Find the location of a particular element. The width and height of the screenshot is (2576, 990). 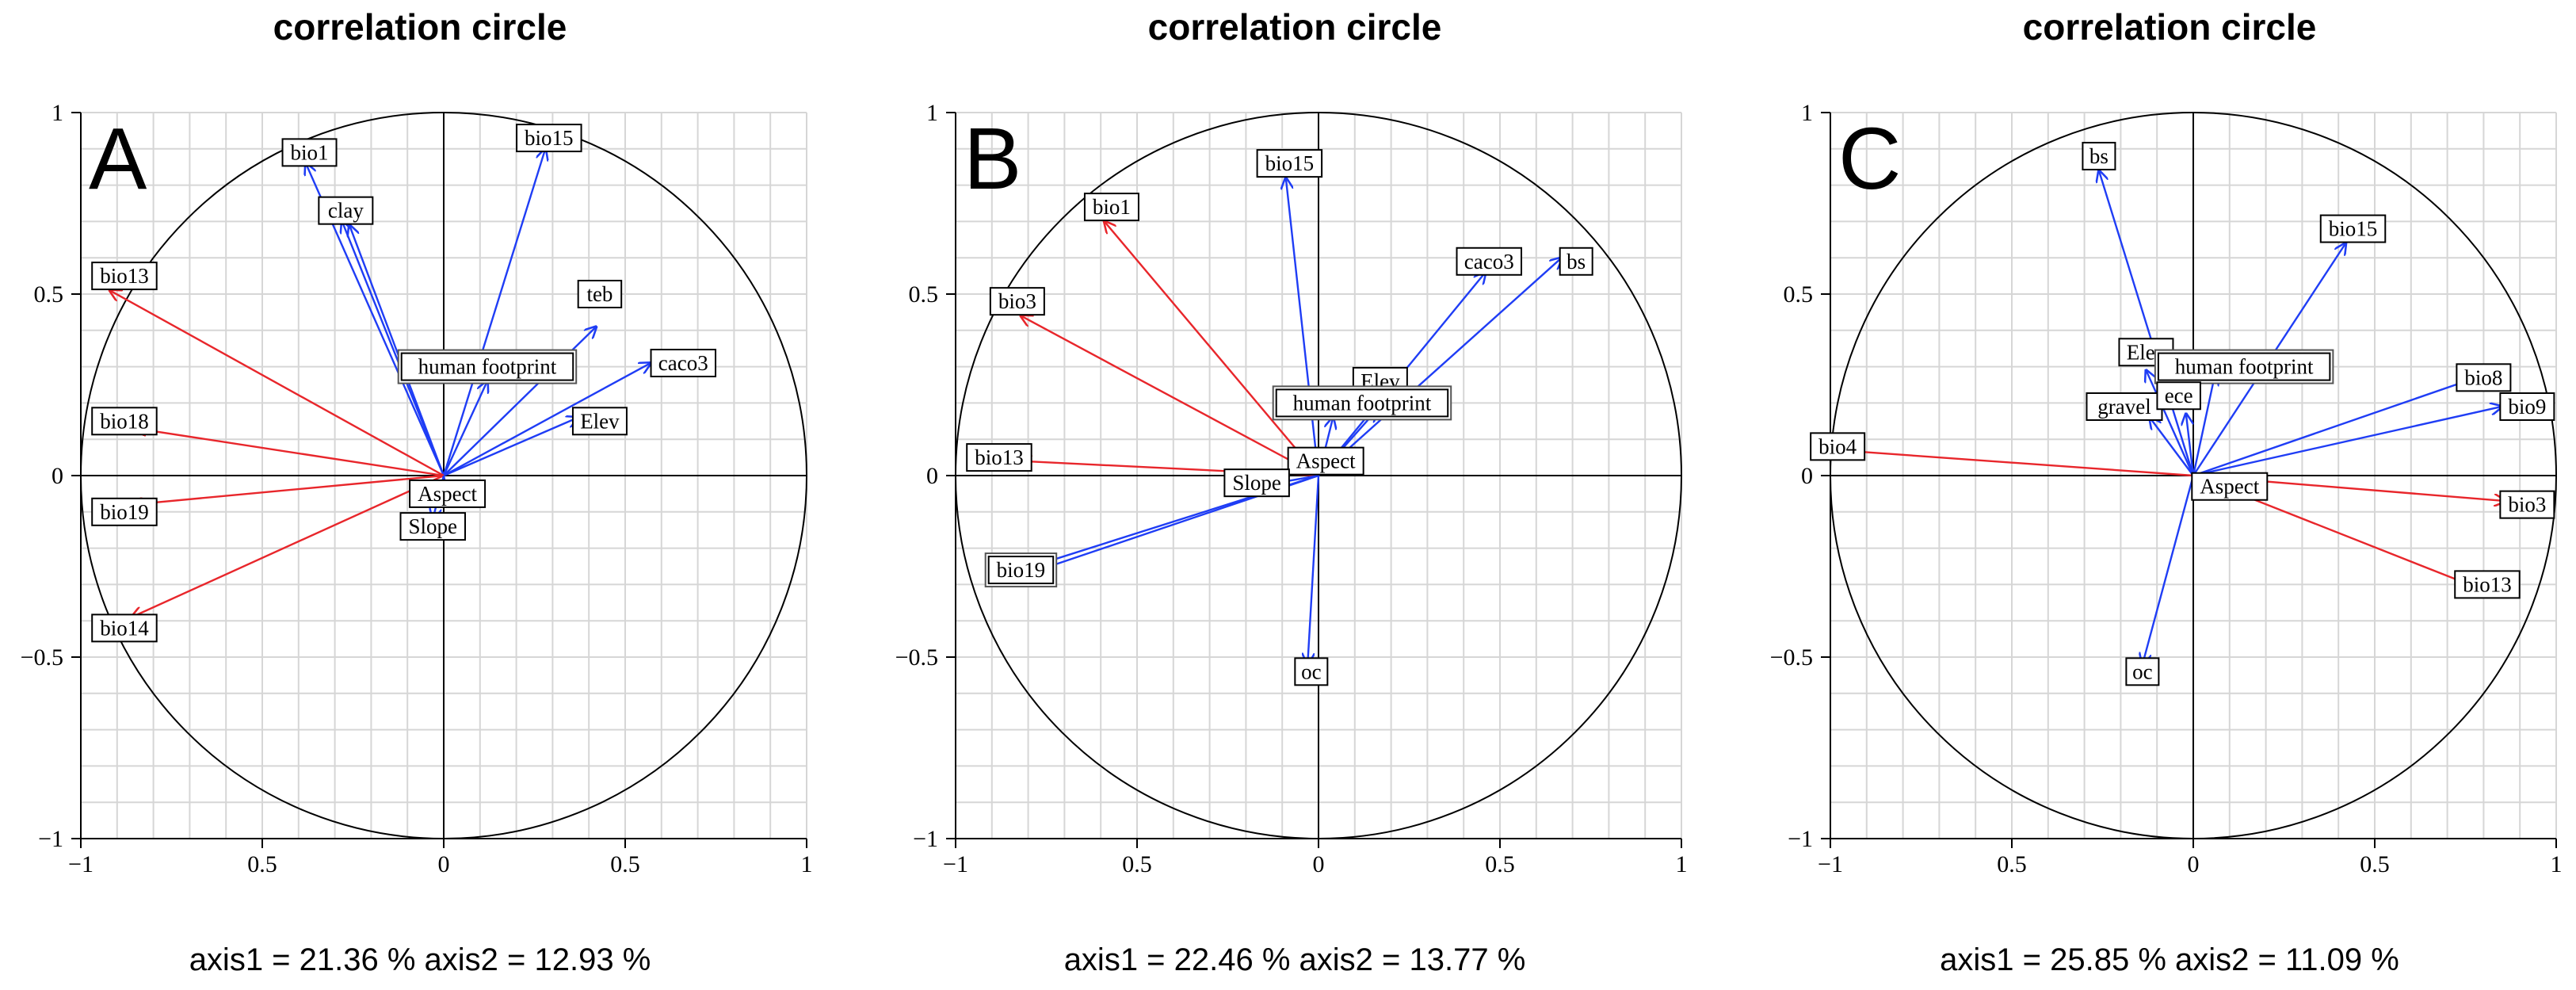

label-text: bio4 is located at coordinates (1838, 446).